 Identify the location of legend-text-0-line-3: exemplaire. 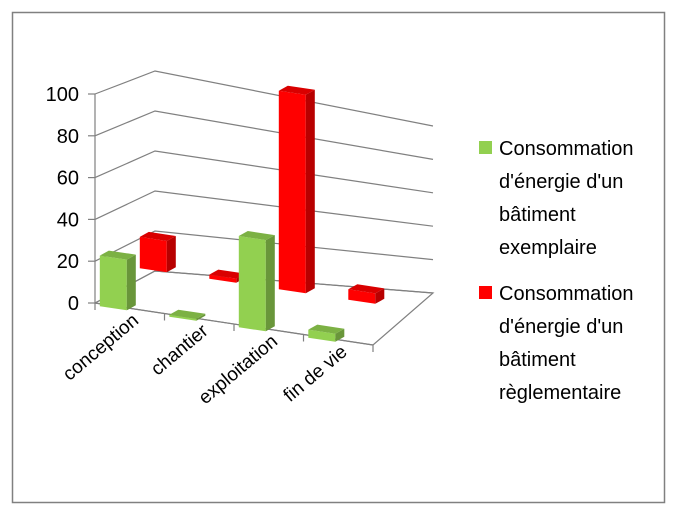
(548, 248).